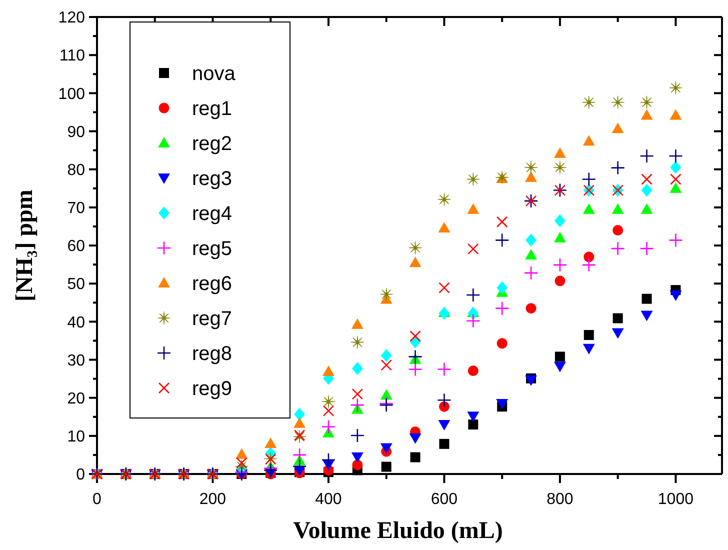 This screenshot has height=550, width=728. What do you see at coordinates (676, 499) in the screenshot?
I see `x-tick-label: 1000` at bounding box center [676, 499].